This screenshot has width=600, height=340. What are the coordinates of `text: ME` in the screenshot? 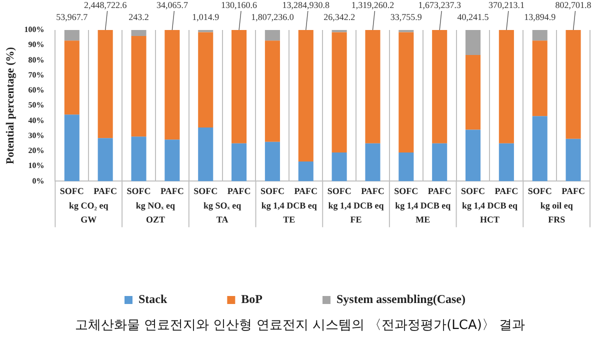 It's located at (423, 219).